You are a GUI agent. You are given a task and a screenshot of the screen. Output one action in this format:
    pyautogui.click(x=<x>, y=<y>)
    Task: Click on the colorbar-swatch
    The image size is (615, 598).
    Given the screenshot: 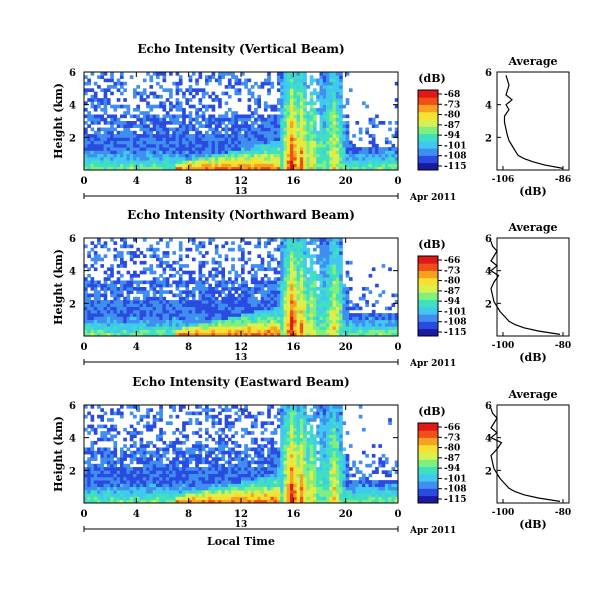 What is the action you would take?
    pyautogui.click(x=428, y=325)
    